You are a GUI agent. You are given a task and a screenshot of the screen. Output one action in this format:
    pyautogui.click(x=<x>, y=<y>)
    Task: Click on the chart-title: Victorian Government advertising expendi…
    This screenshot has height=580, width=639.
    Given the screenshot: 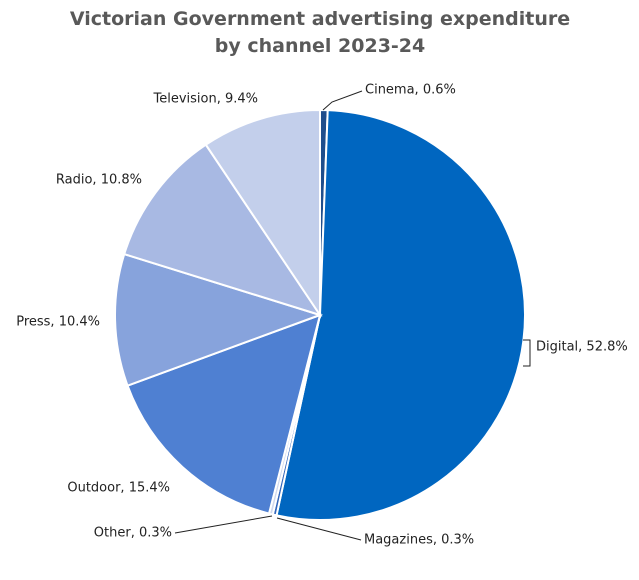 What is the action you would take?
    pyautogui.click(x=320, y=32)
    